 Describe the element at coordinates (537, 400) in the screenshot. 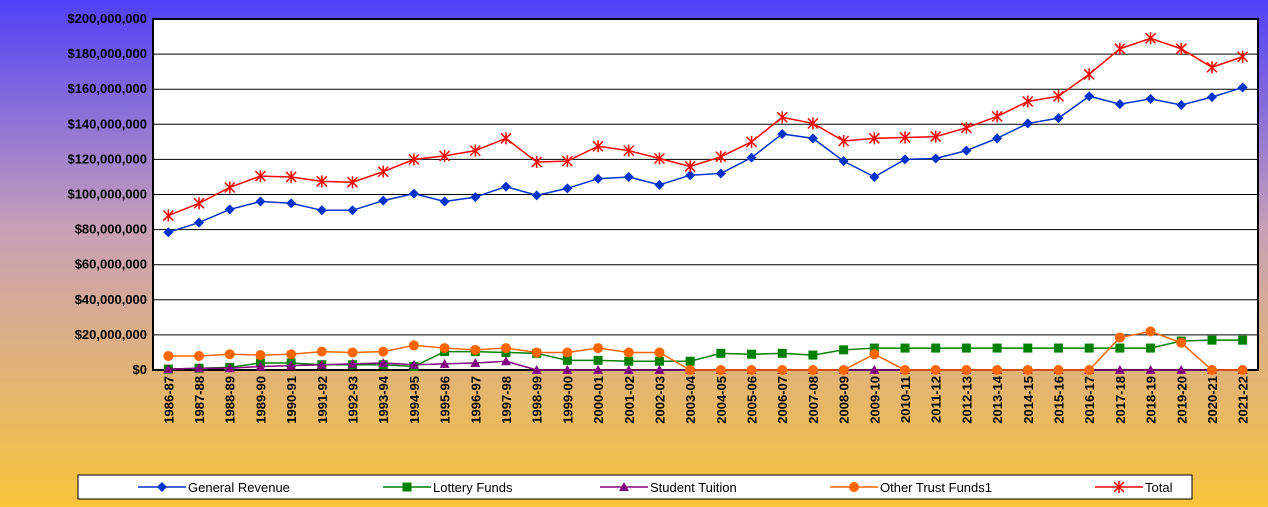

I see `x-tick-label: 1998-99` at that location.